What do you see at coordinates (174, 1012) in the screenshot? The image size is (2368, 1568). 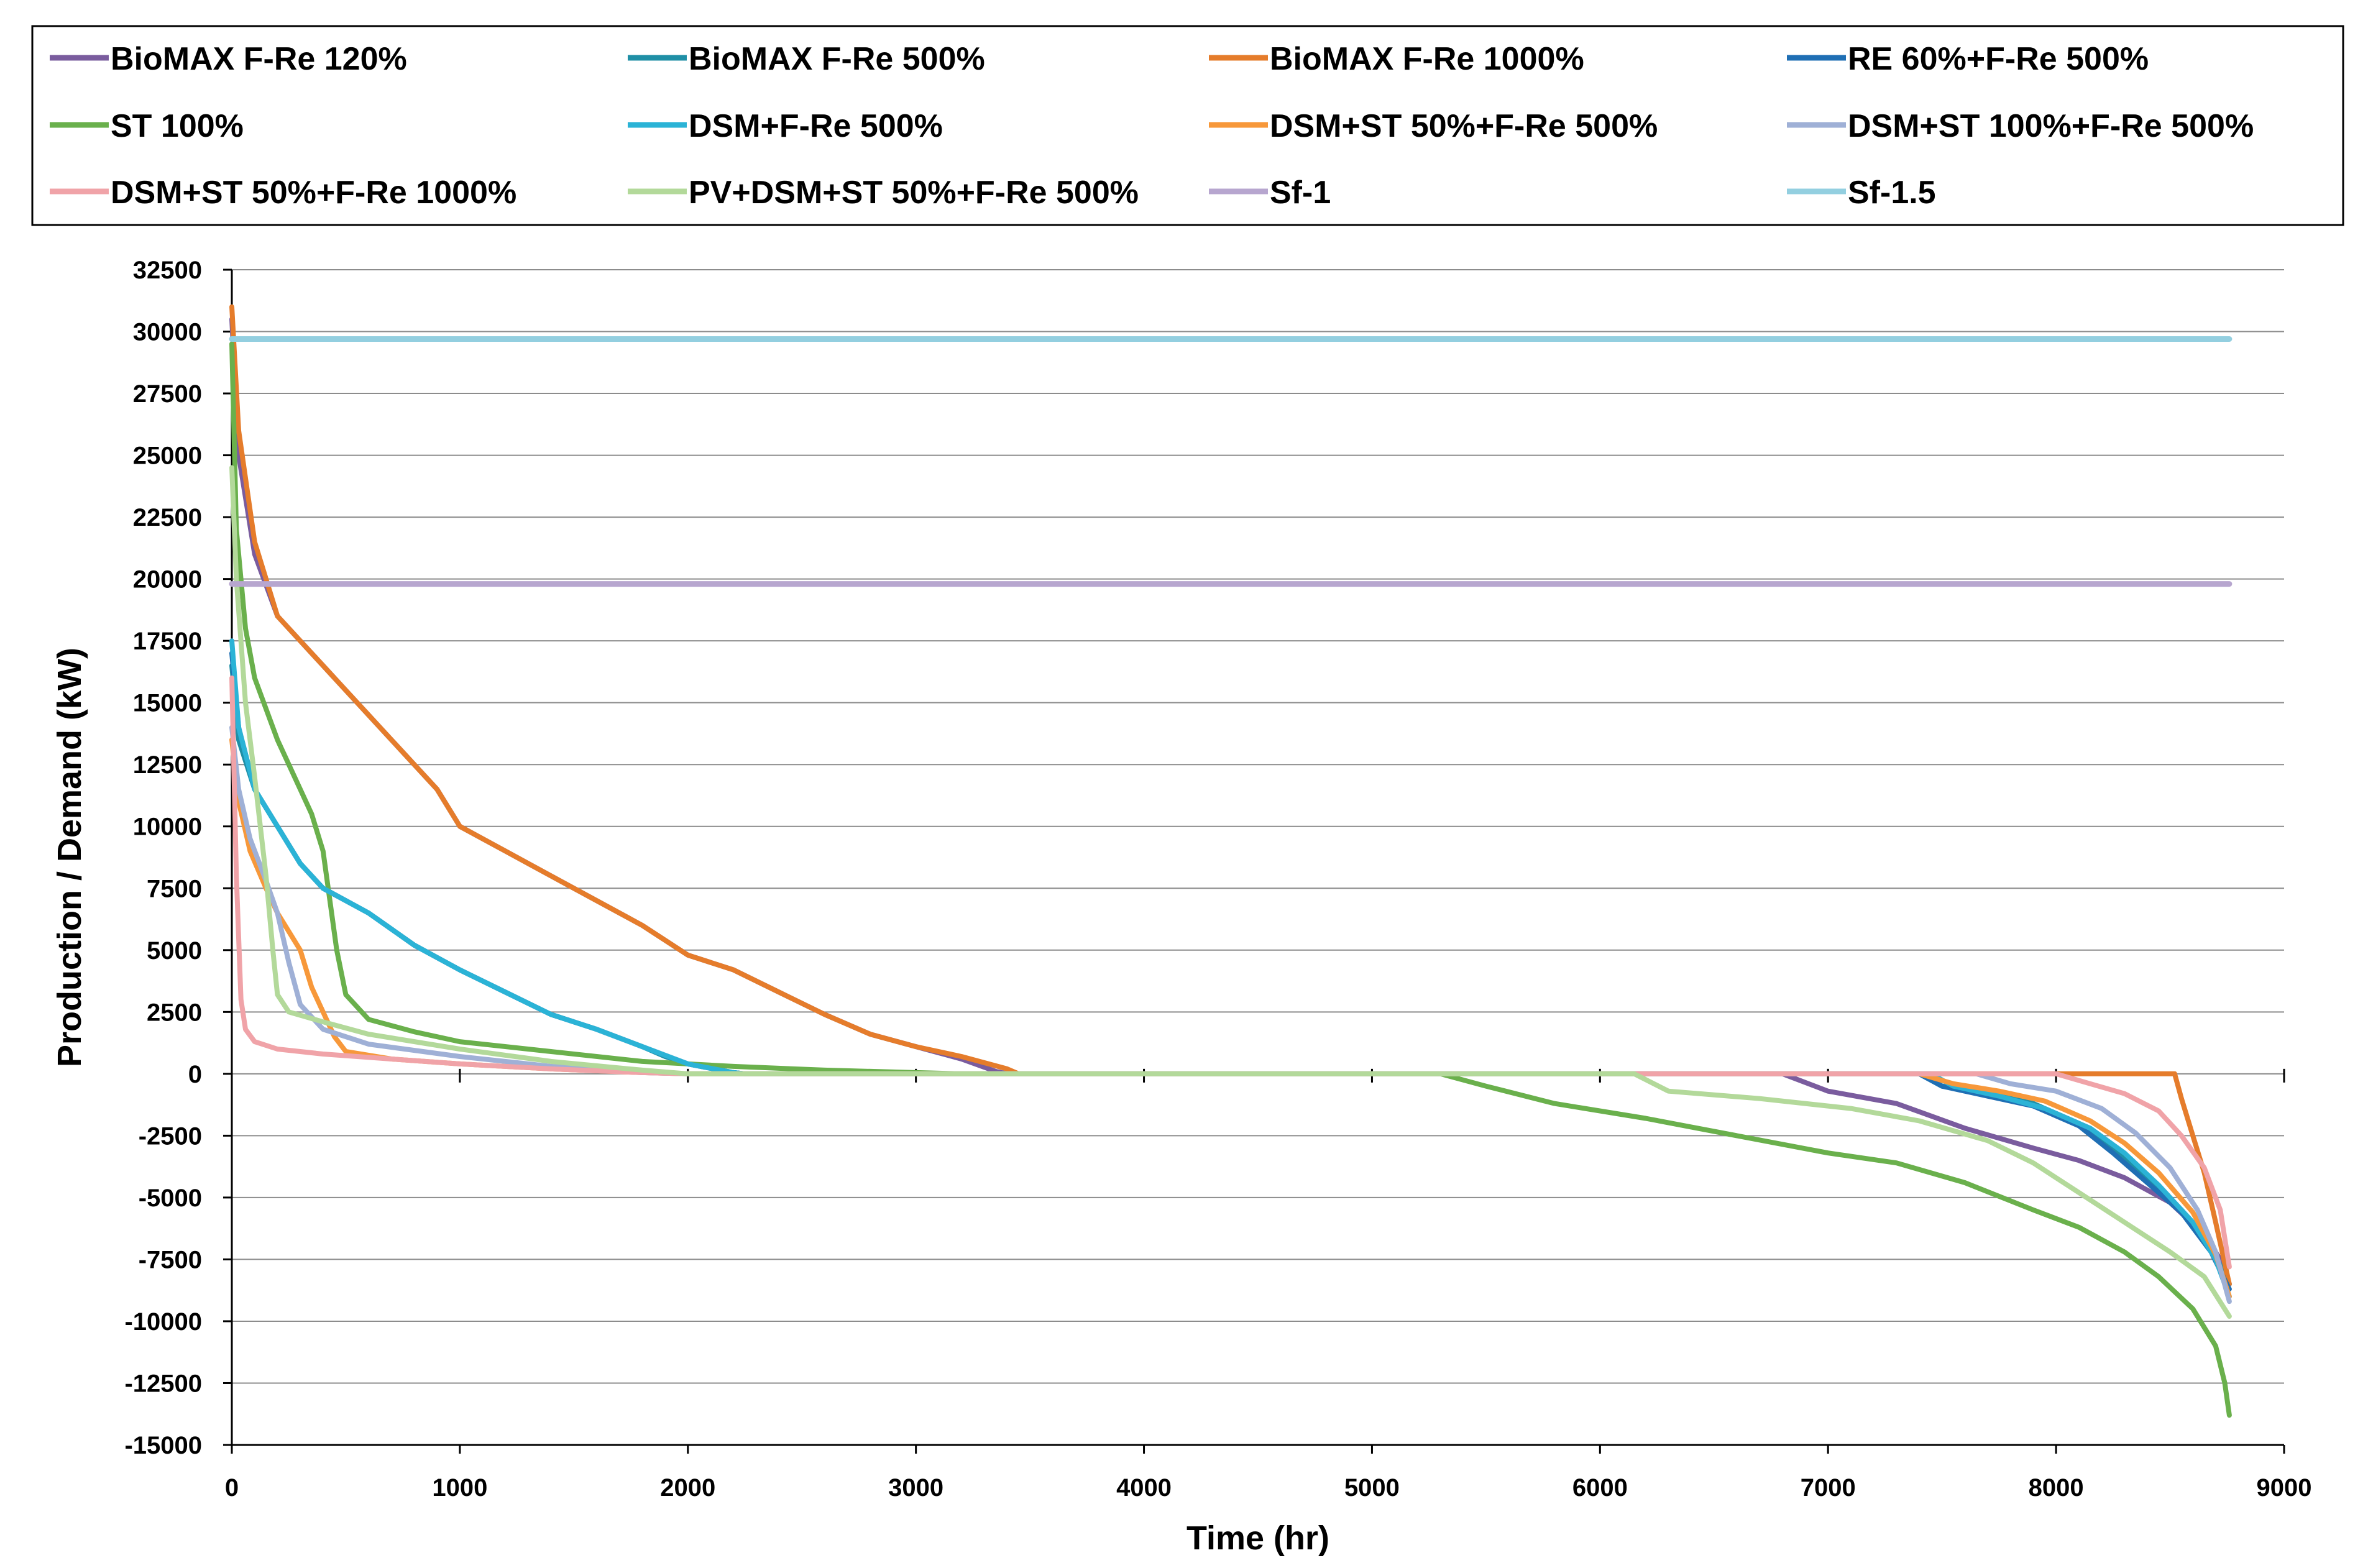 I see `y-tick-label: 2500` at bounding box center [174, 1012].